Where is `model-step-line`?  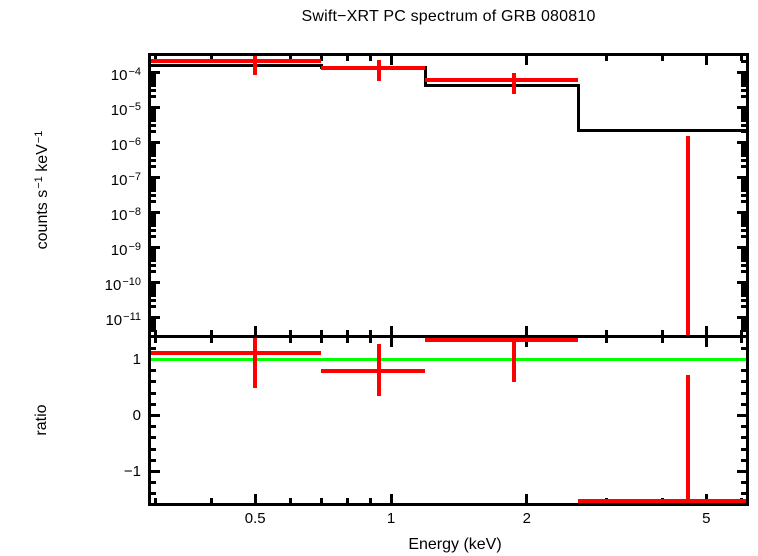
model-step-line is located at coordinates (502, 85).